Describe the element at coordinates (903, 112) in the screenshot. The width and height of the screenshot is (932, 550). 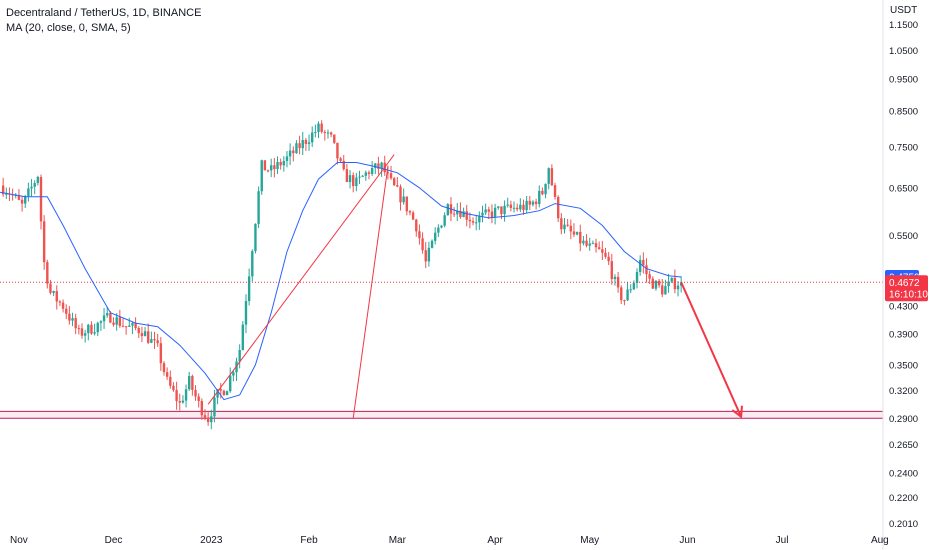
I see `y-tick-label: 0.8500` at that location.